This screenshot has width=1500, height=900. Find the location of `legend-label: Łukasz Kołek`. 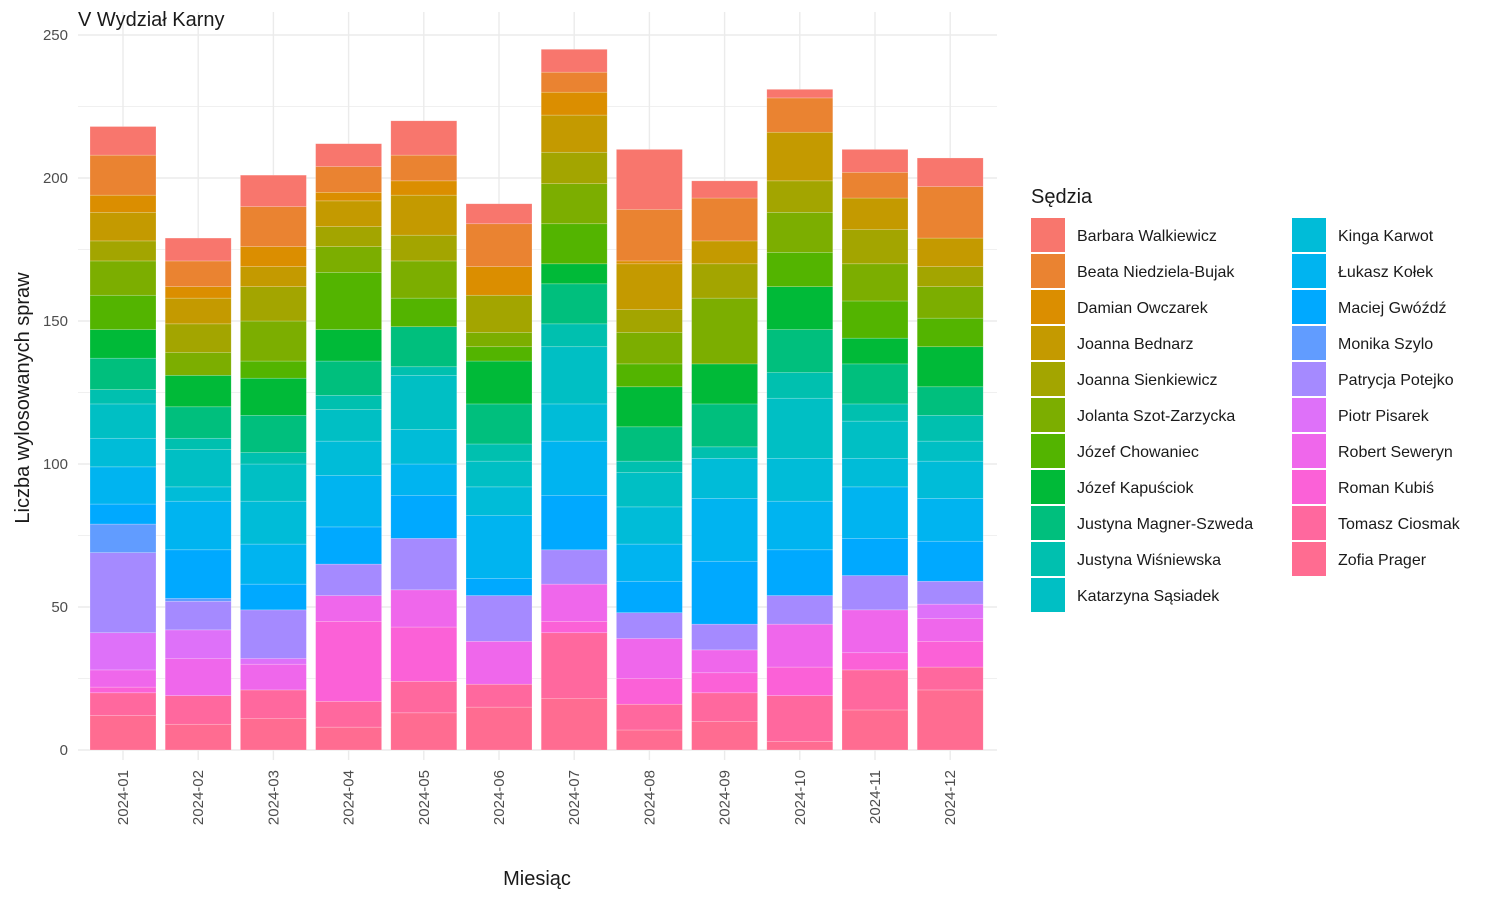

legend-label: Łukasz Kołek is located at coordinates (1386, 272).